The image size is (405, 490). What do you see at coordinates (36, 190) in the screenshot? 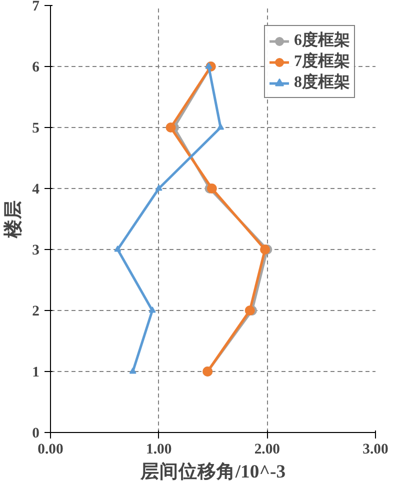
I see `y-tick-label: 4` at bounding box center [36, 190].